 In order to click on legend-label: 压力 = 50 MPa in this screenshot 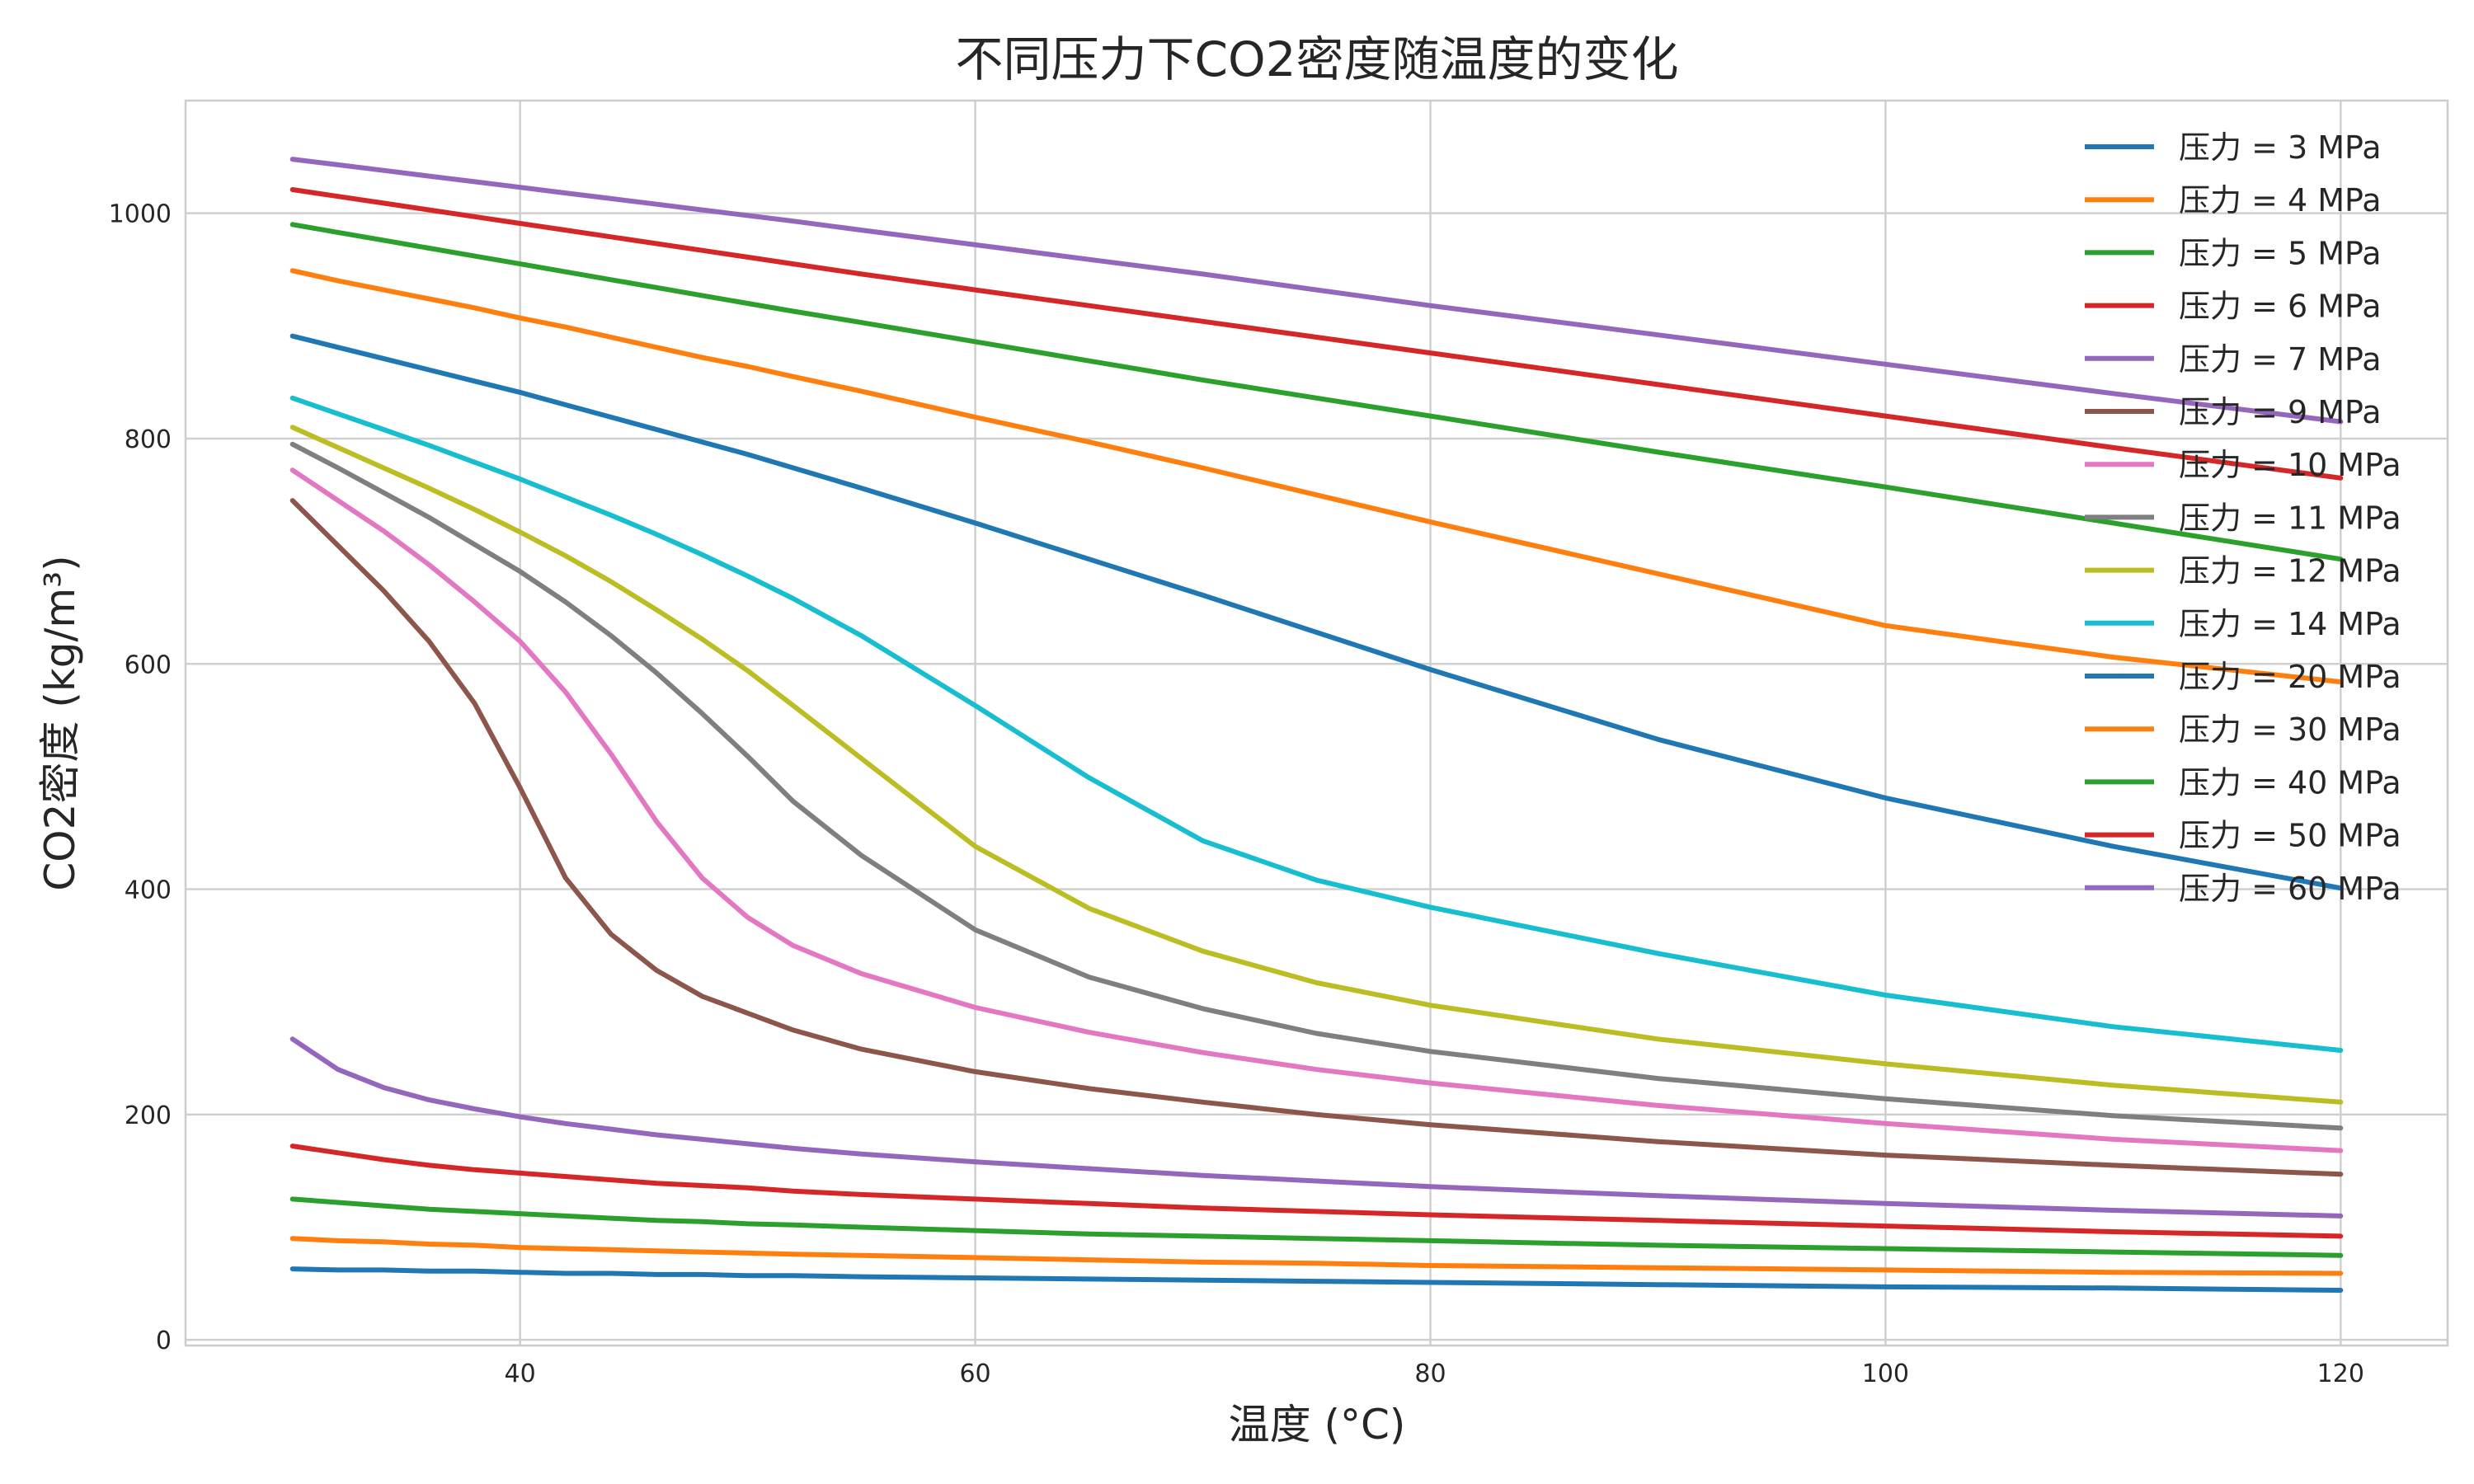, I will do `click(2290, 836)`.